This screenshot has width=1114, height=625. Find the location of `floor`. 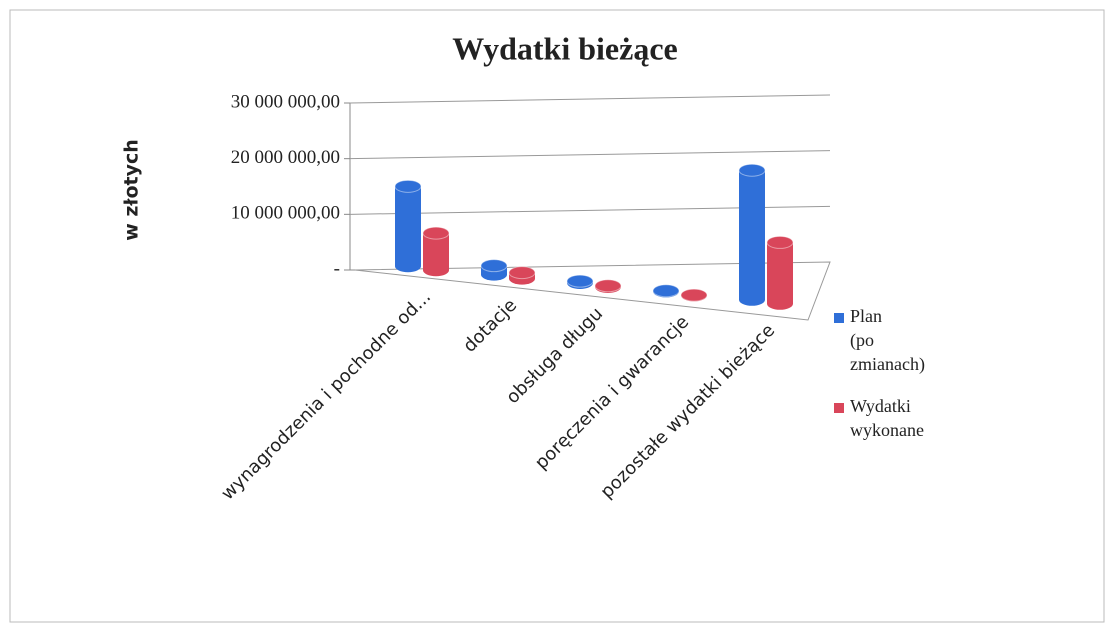

floor is located at coordinates (592, 291).